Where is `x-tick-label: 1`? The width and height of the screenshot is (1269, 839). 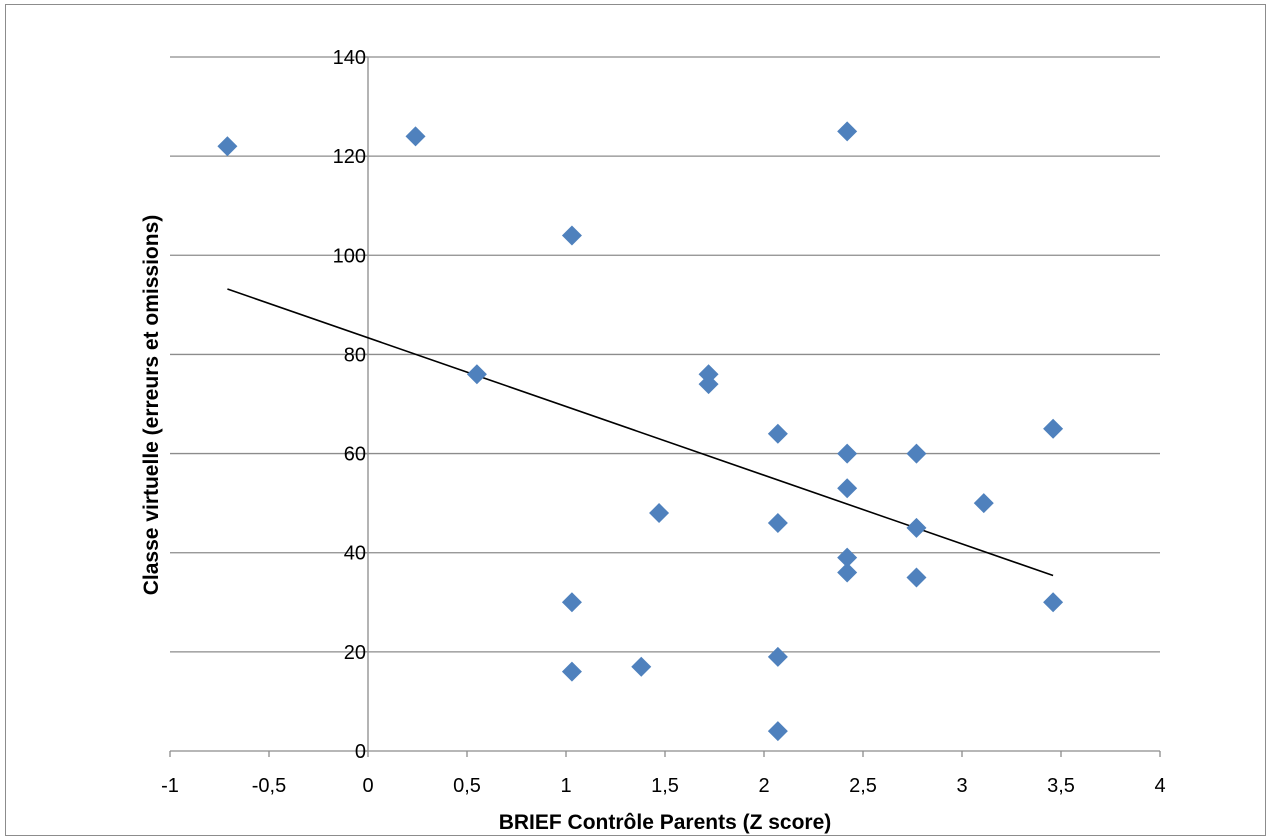 x-tick-label: 1 is located at coordinates (565, 786).